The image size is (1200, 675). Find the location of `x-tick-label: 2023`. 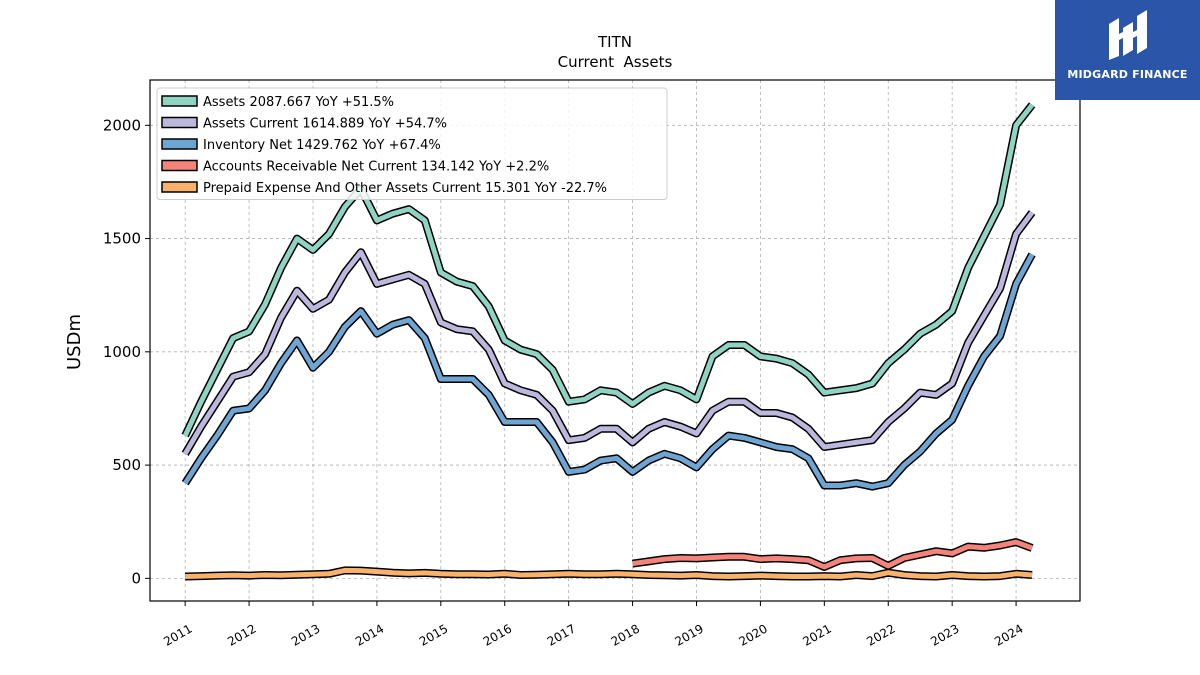

x-tick-label: 2023 is located at coordinates (944, 634).